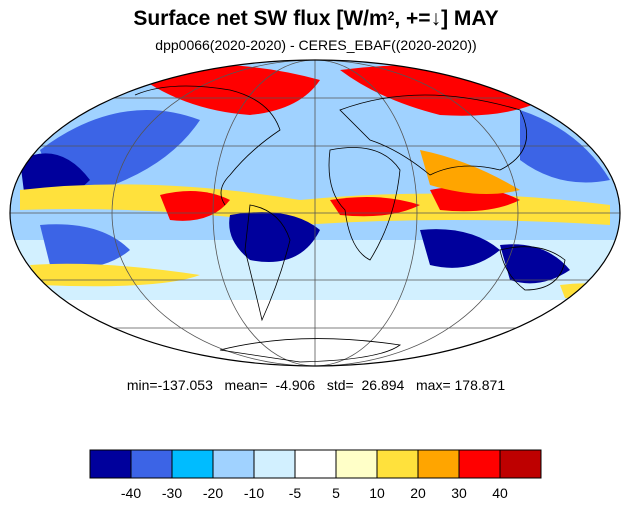  What do you see at coordinates (295, 493) in the screenshot?
I see `legend-tick-label: -5` at bounding box center [295, 493].